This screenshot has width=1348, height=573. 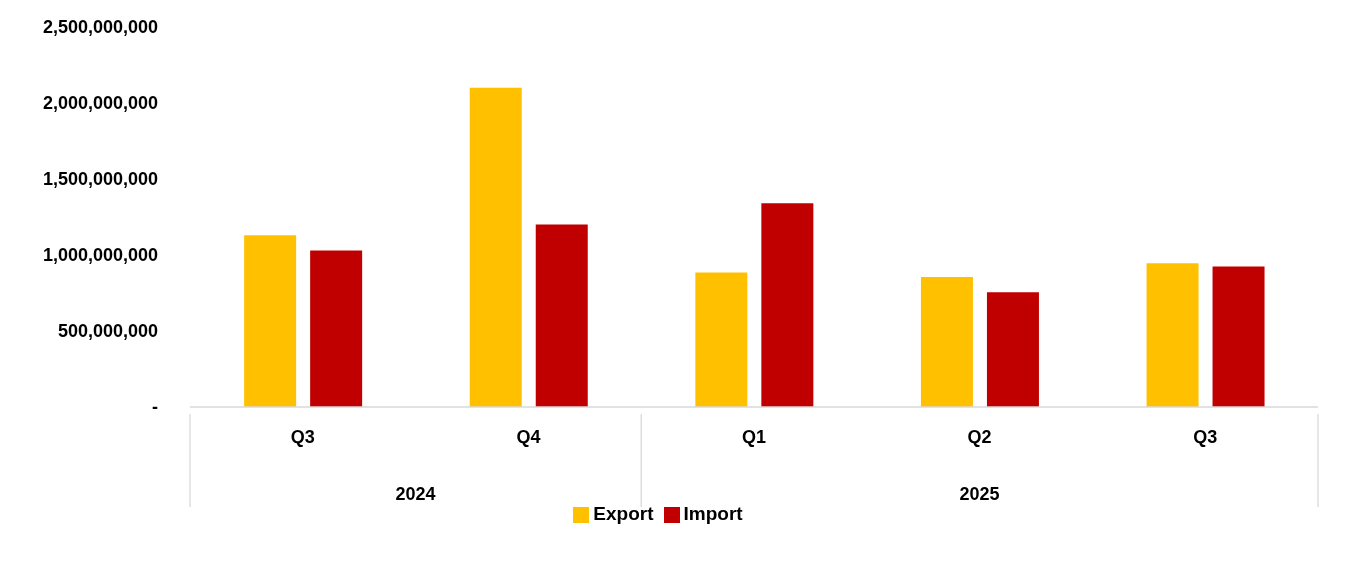 I want to click on y-tick-label: 2,000,000,000, so click(x=100, y=103).